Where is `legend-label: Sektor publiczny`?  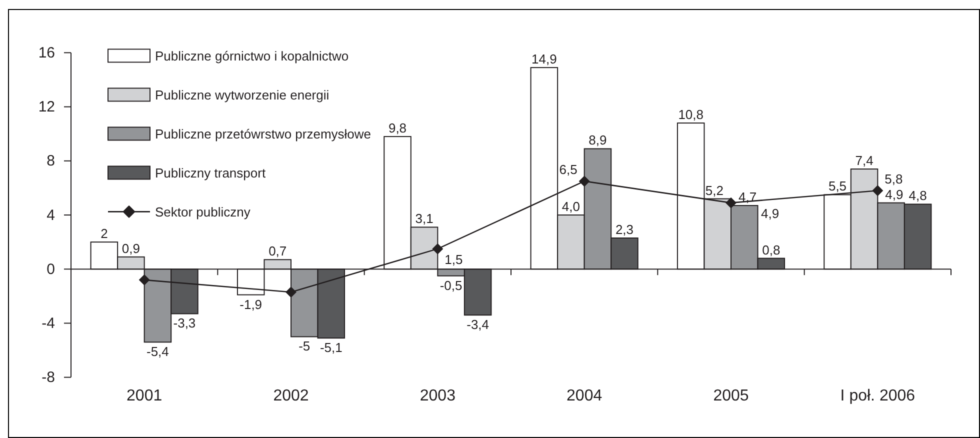 legend-label: Sektor publiczny is located at coordinates (203, 212).